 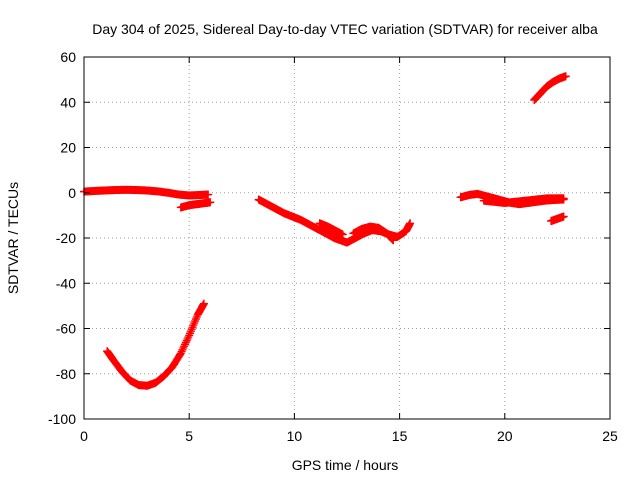 What do you see at coordinates (68, 57) in the screenshot?
I see `y-tick-label: 60` at bounding box center [68, 57].